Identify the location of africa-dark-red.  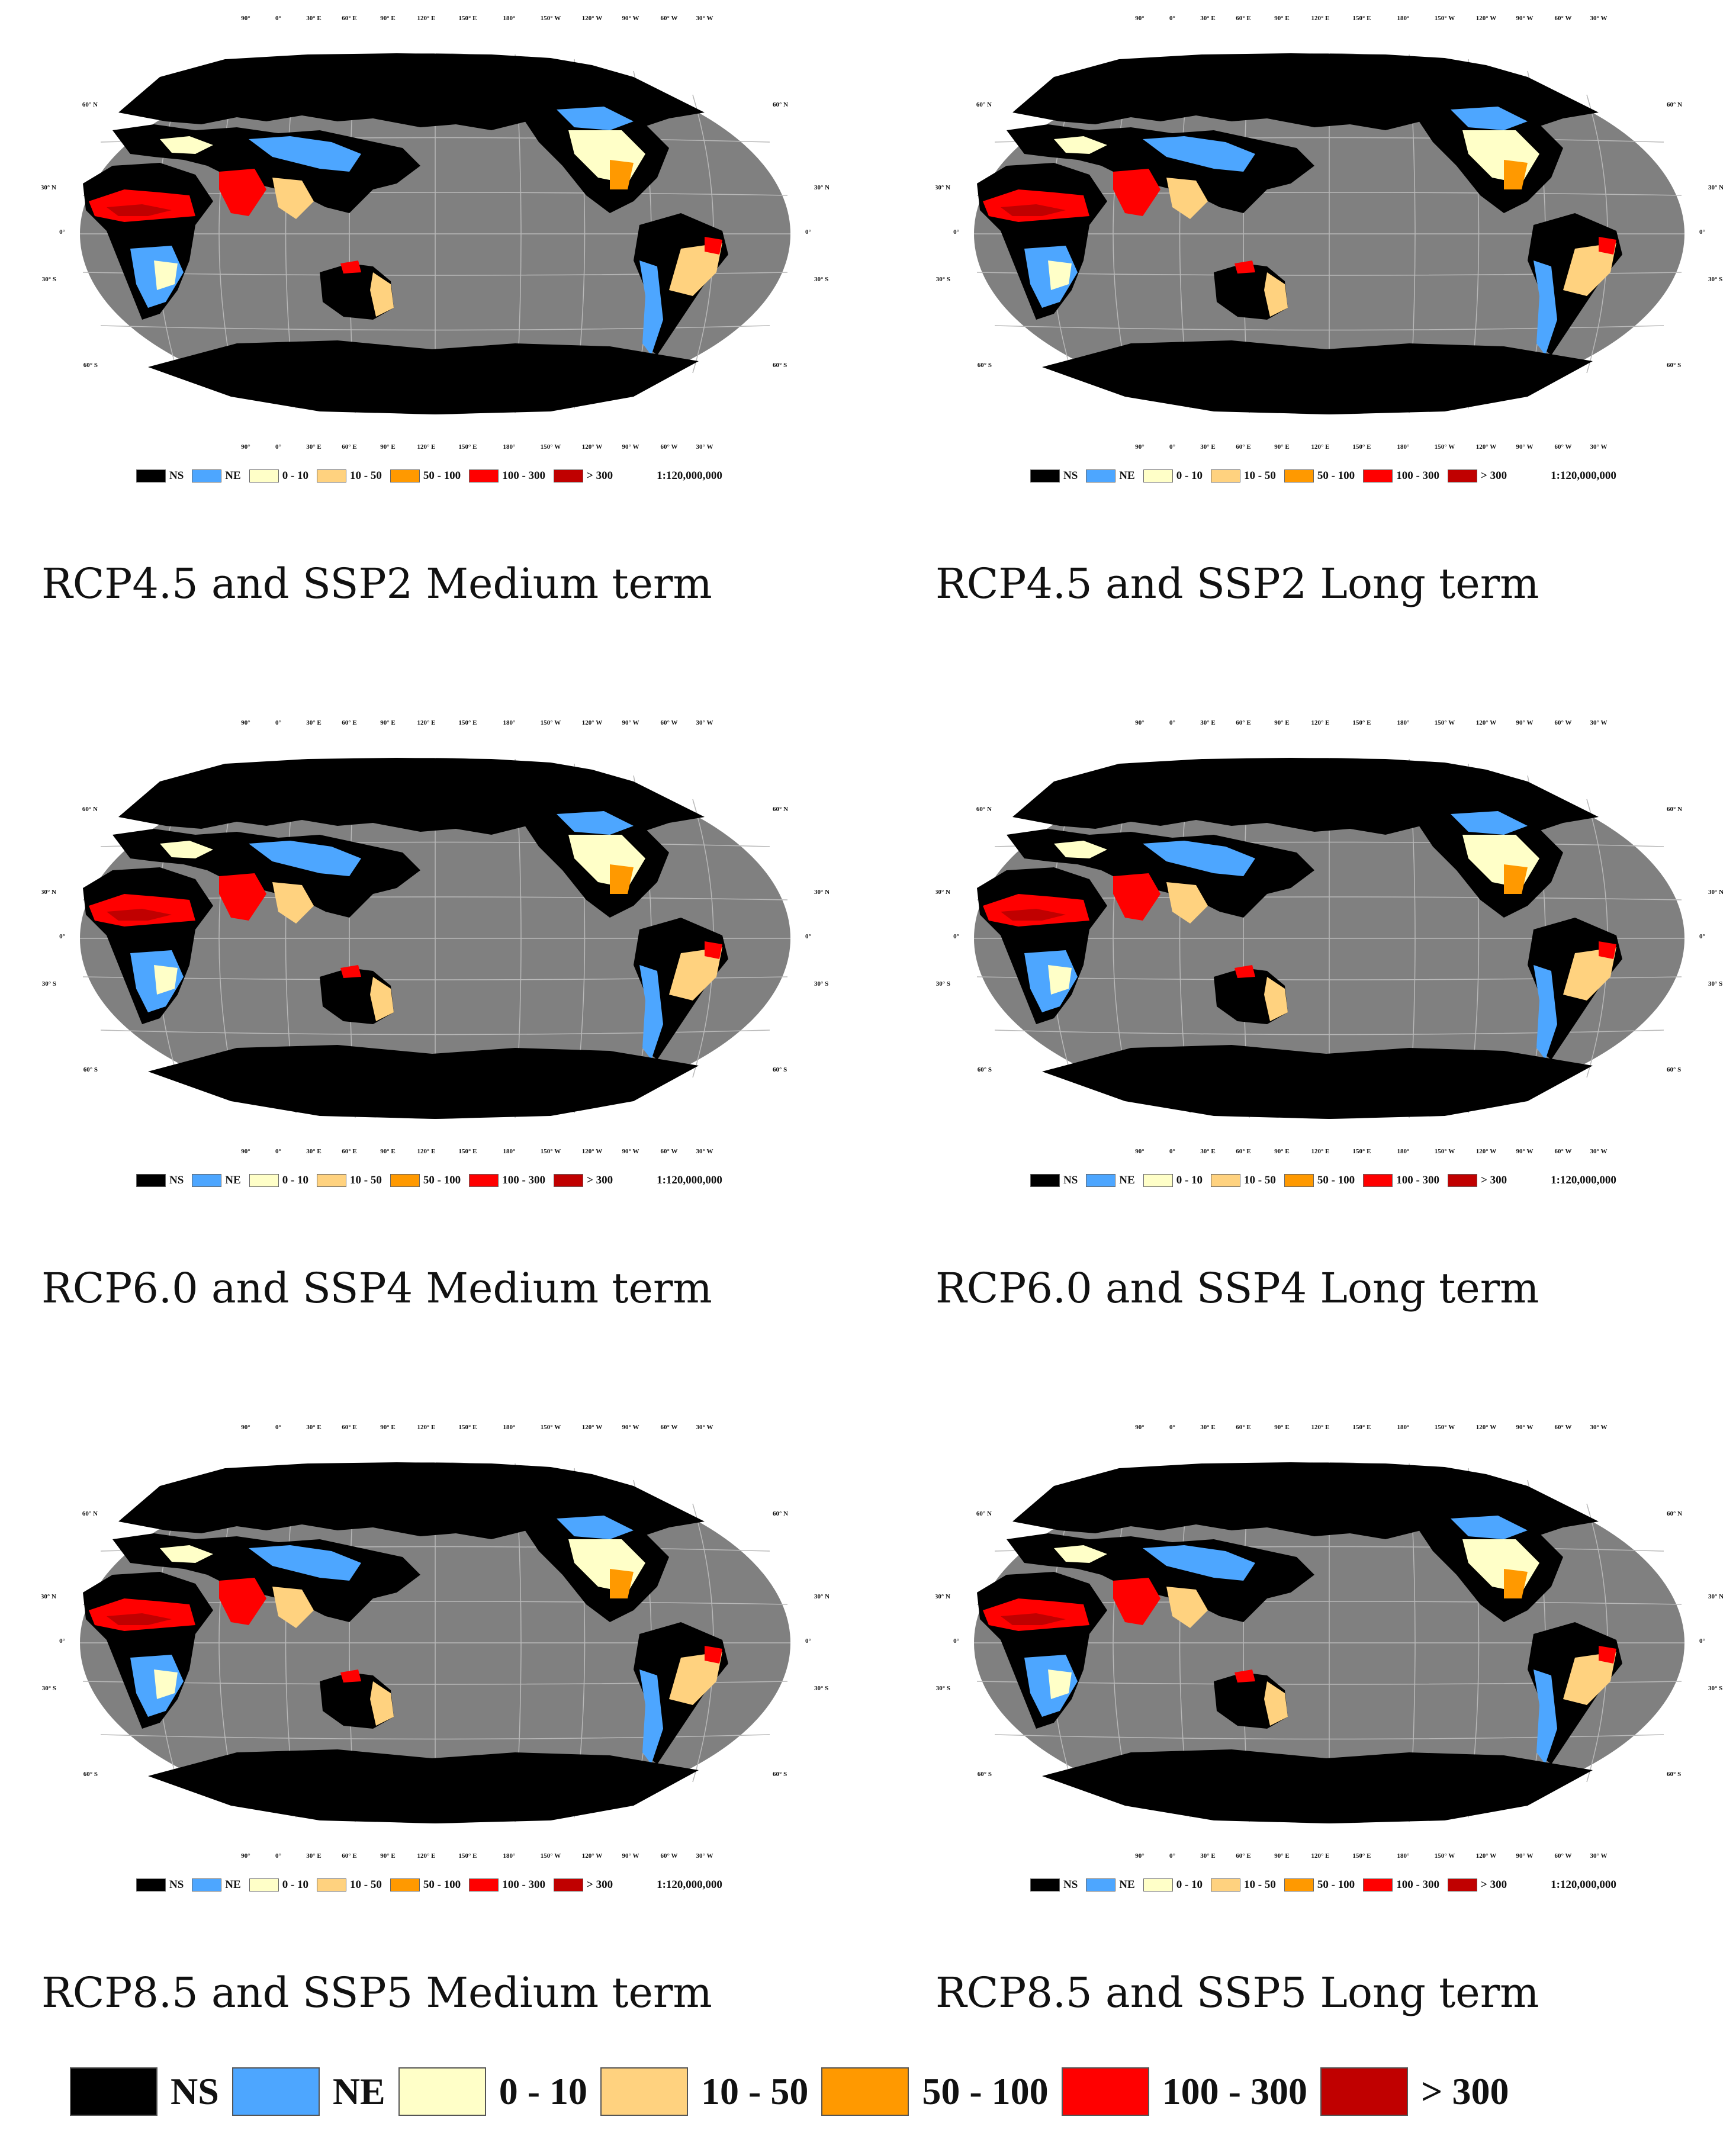
(139, 915).